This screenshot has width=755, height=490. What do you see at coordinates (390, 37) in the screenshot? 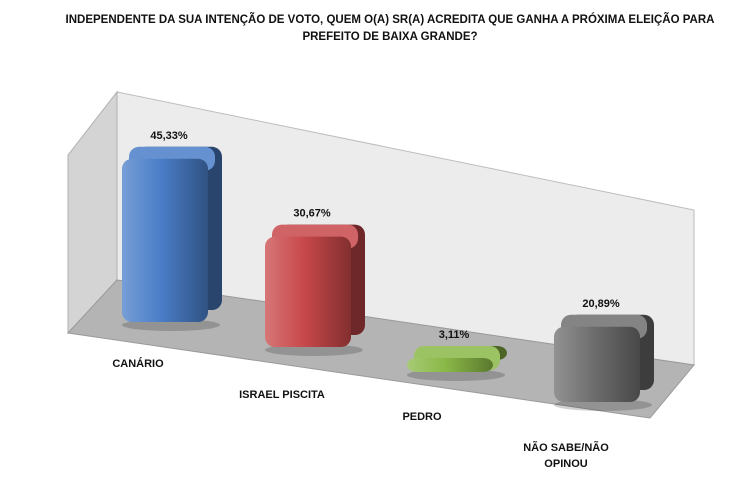
I see `chart-title-line-2: PREFEITO DE BAIXA GRANDE?` at bounding box center [390, 37].